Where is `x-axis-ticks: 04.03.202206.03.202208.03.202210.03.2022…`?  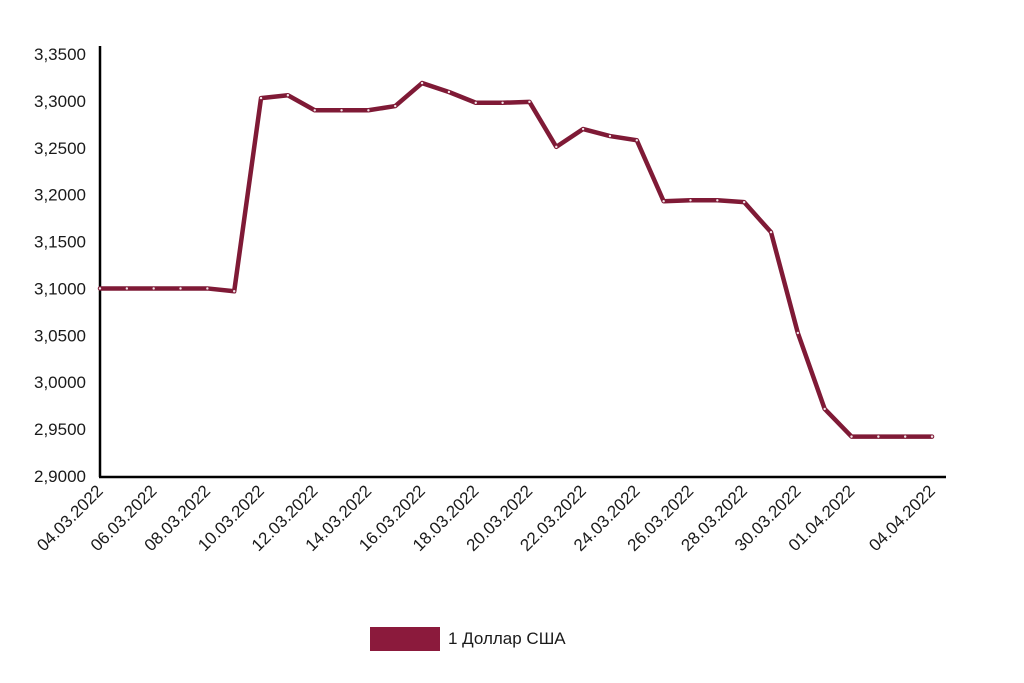 x-axis-ticks: 04.03.202206.03.202208.03.202210.03.2022… is located at coordinates (486, 518).